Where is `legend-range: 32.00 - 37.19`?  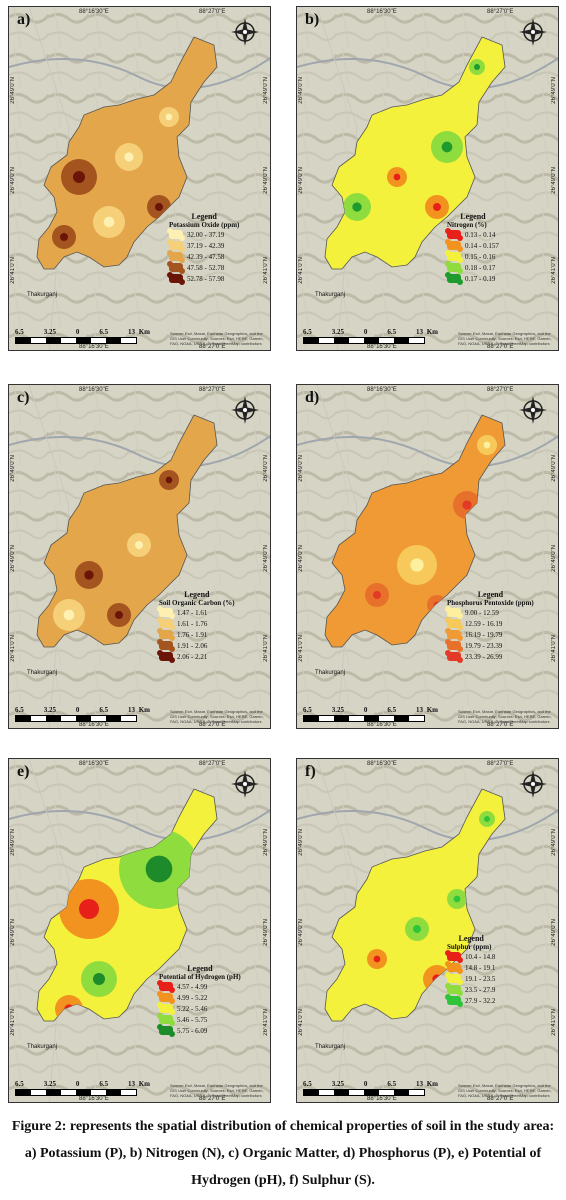 legend-range: 32.00 - 37.19 is located at coordinates (206, 234).